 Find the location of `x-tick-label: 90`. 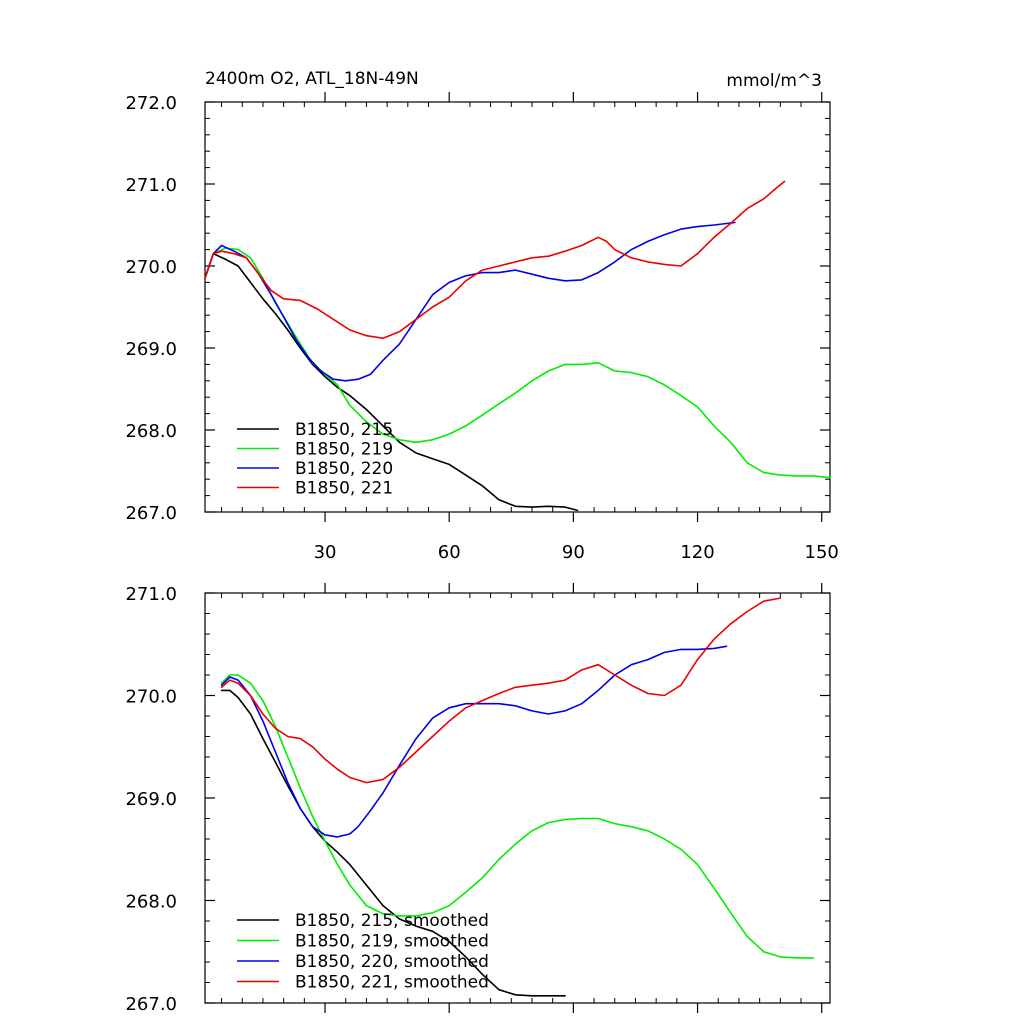

x-tick-label: 90 is located at coordinates (573, 552).